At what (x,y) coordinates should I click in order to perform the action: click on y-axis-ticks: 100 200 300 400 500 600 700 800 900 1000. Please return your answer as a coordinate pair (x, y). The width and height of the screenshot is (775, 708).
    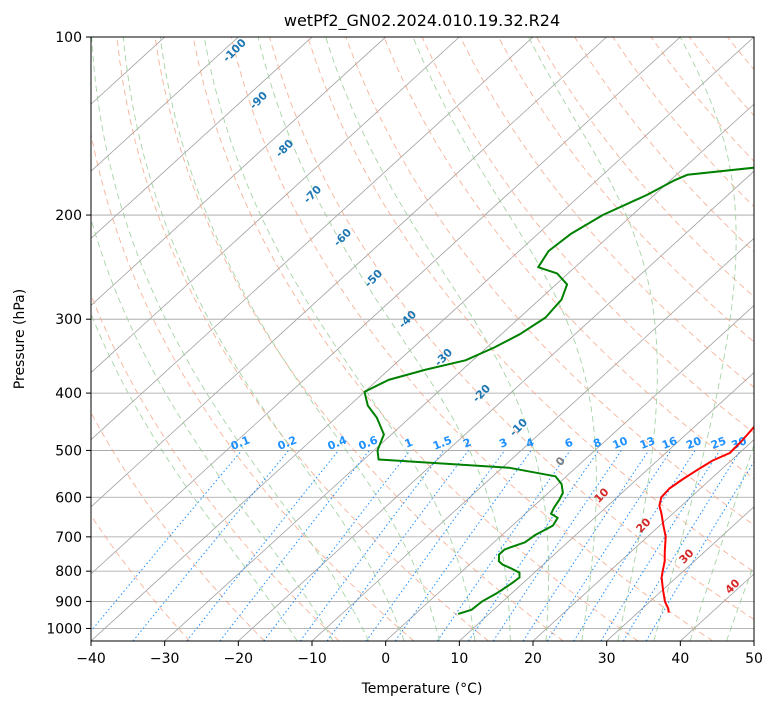
    Looking at the image, I should click on (68, 333).